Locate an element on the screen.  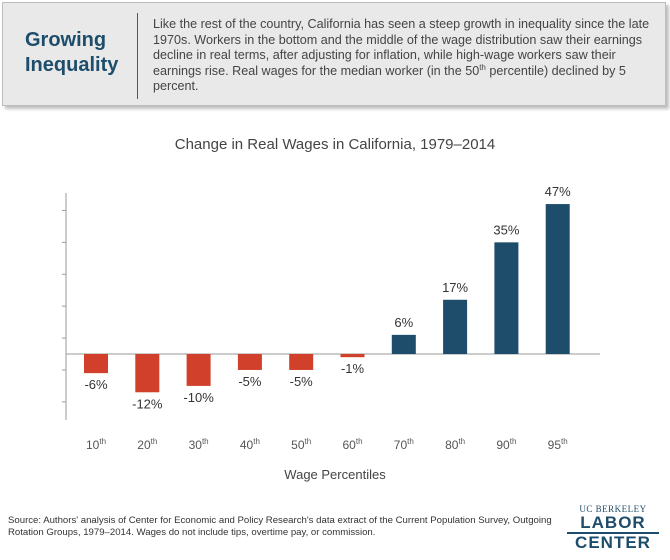
category-label-30: 30th is located at coordinates (199, 444).